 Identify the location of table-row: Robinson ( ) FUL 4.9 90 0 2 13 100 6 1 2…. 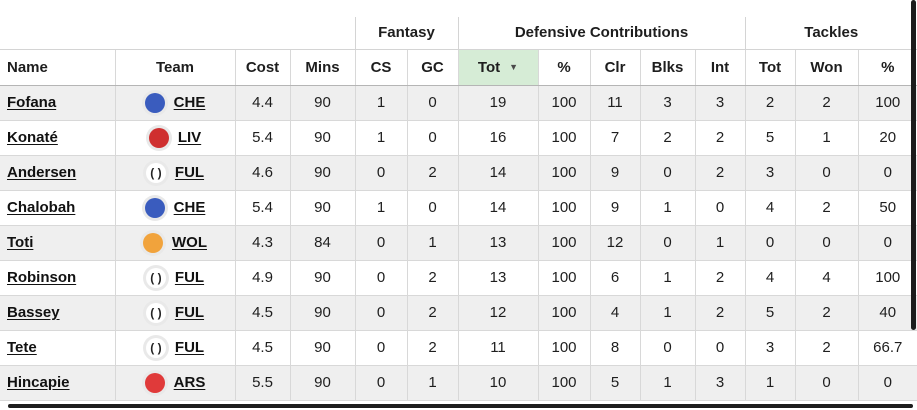
(458, 278).